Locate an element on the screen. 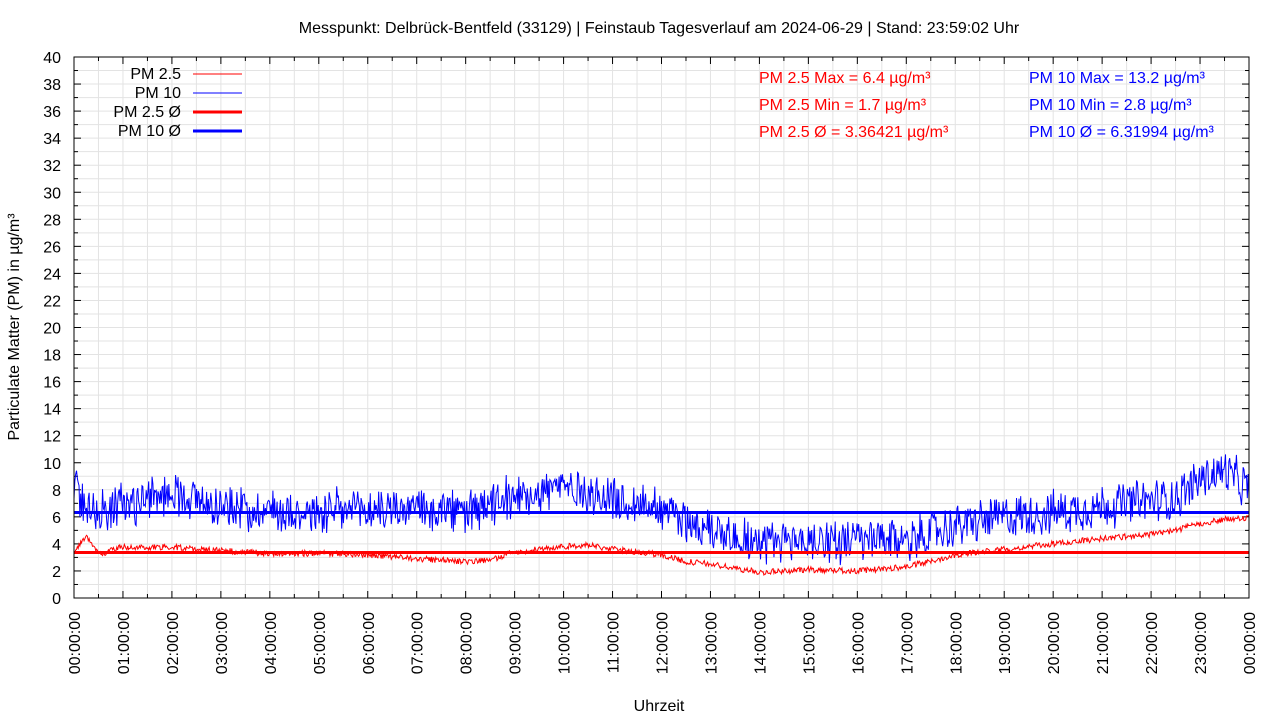 This screenshot has width=1280, height=720. x-tick-label: 02:00:00 is located at coordinates (173, 643).